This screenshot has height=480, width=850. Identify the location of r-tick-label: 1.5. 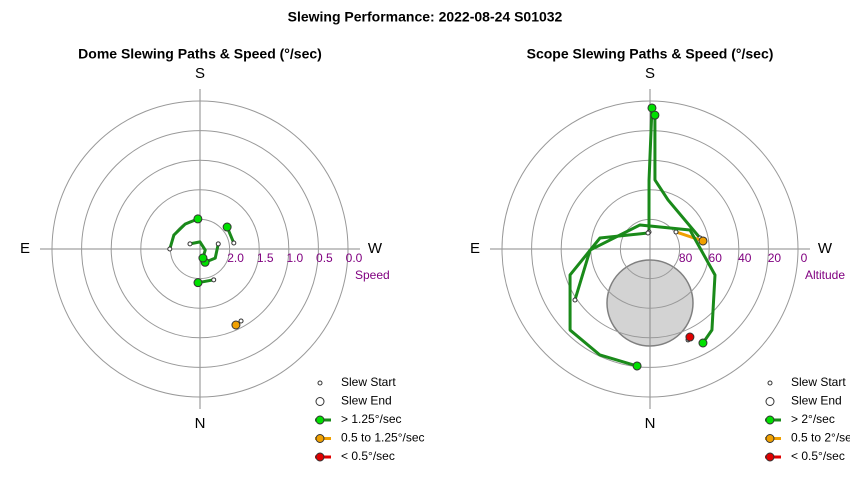
(265, 258).